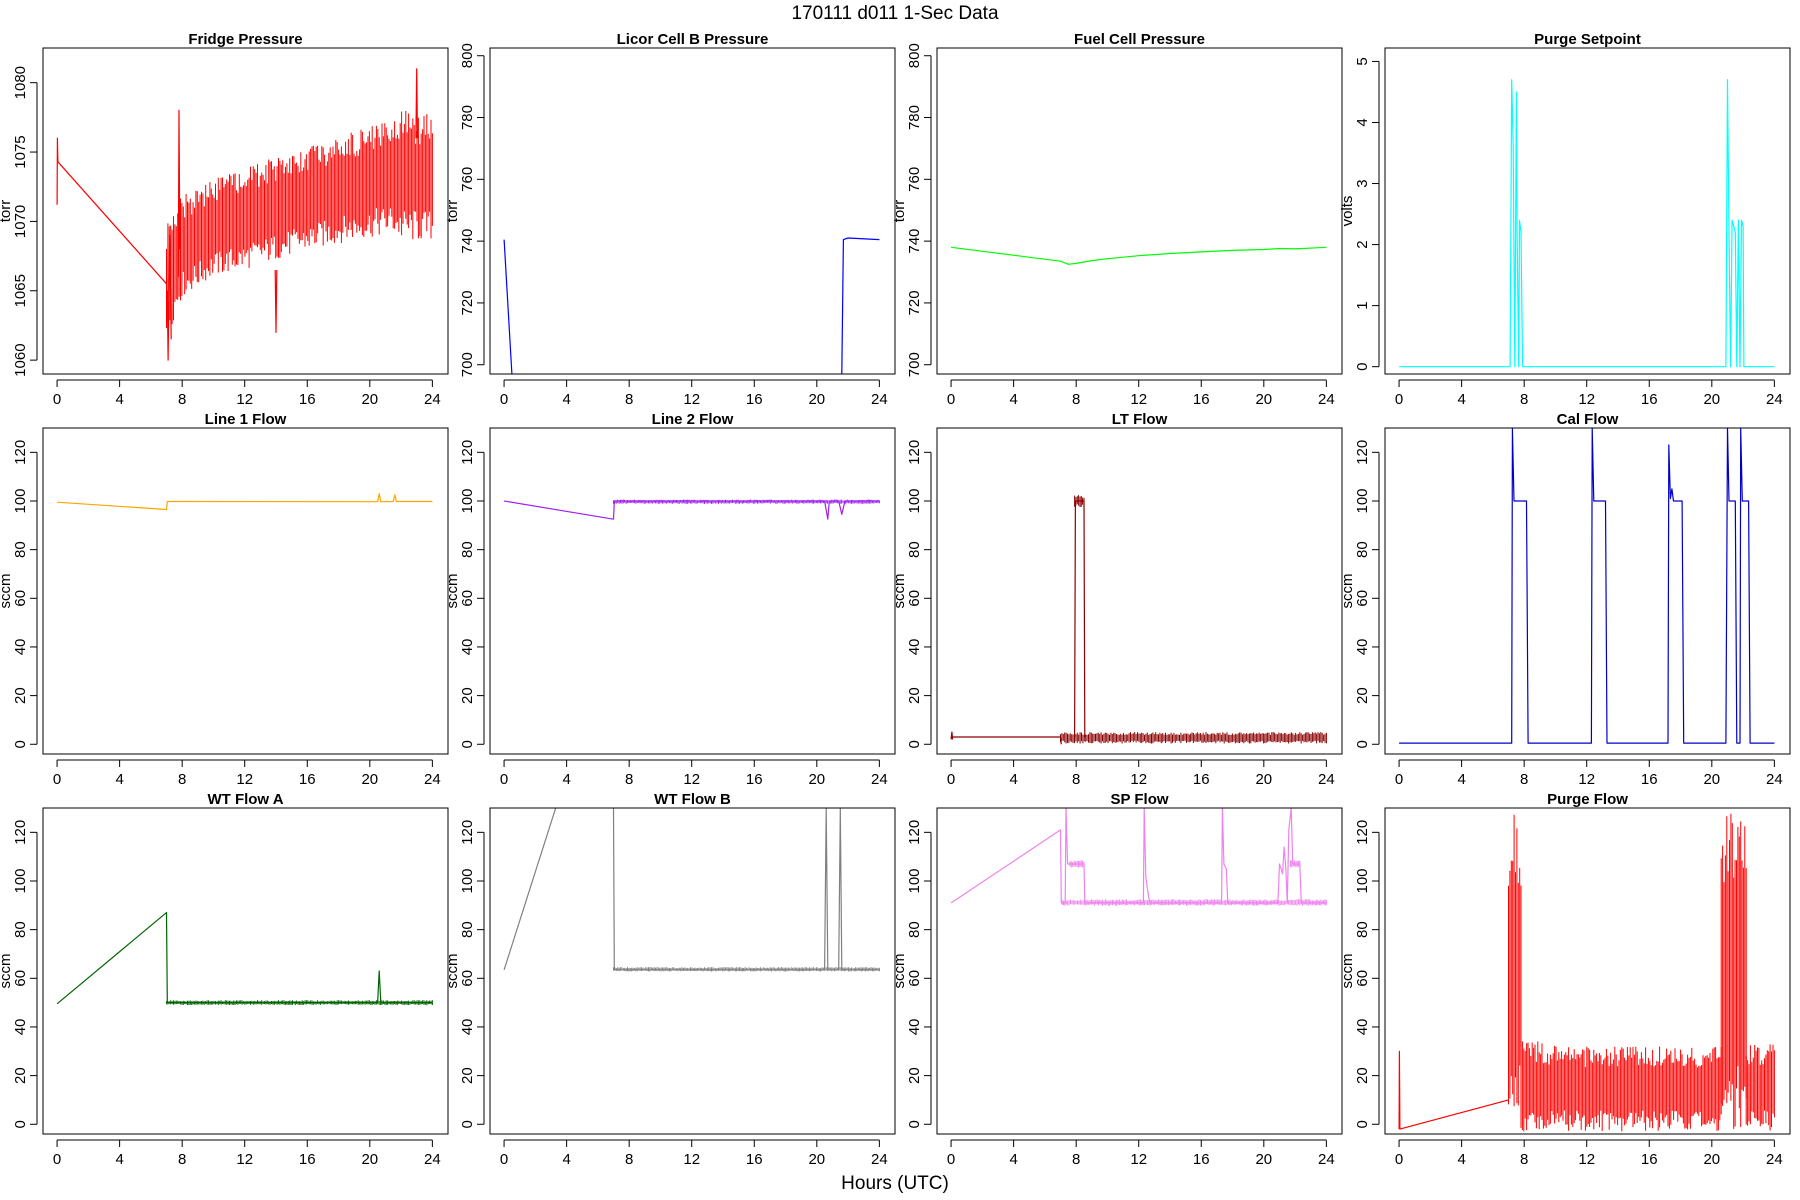 The width and height of the screenshot is (1800, 1200). Describe the element at coordinates (1362, 122) in the screenshot. I see `y-tick-label: 4` at that location.